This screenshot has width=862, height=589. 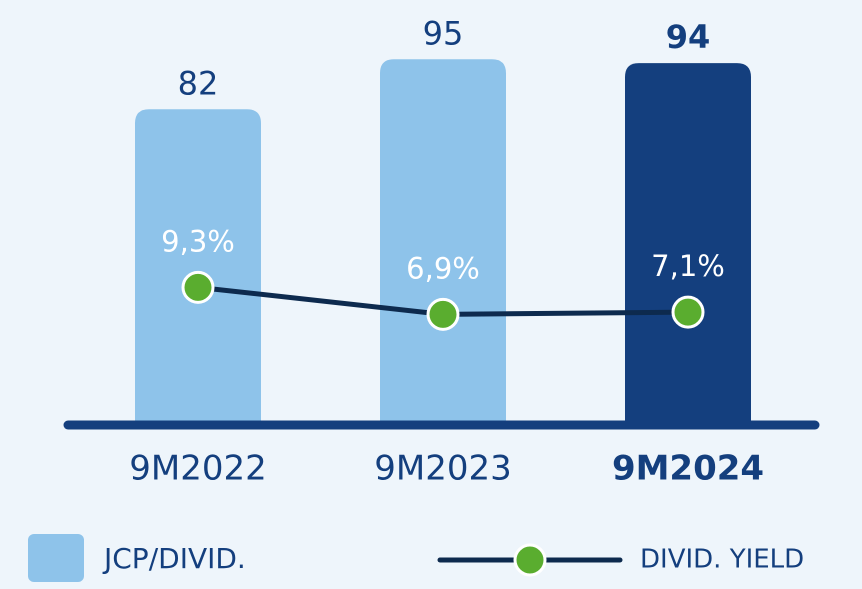 I want to click on x-tick-label: 9M2024, so click(x=688, y=469).